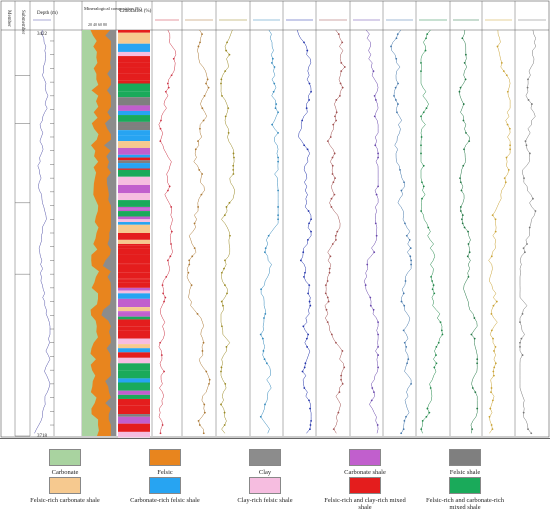 Image resolution: width=550 pixels, height=511 pixels. What do you see at coordinates (22, 22) in the screenshot?
I see `header-submember: Submember` at bounding box center [22, 22].